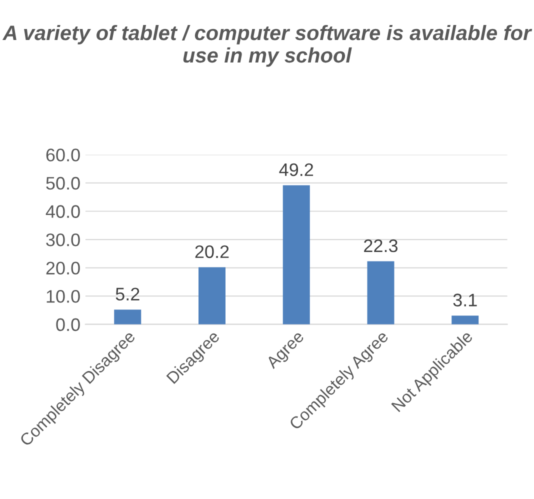 The image size is (534, 499). What do you see at coordinates (68, 325) in the screenshot?
I see `y-tick-label: 0.0` at bounding box center [68, 325].